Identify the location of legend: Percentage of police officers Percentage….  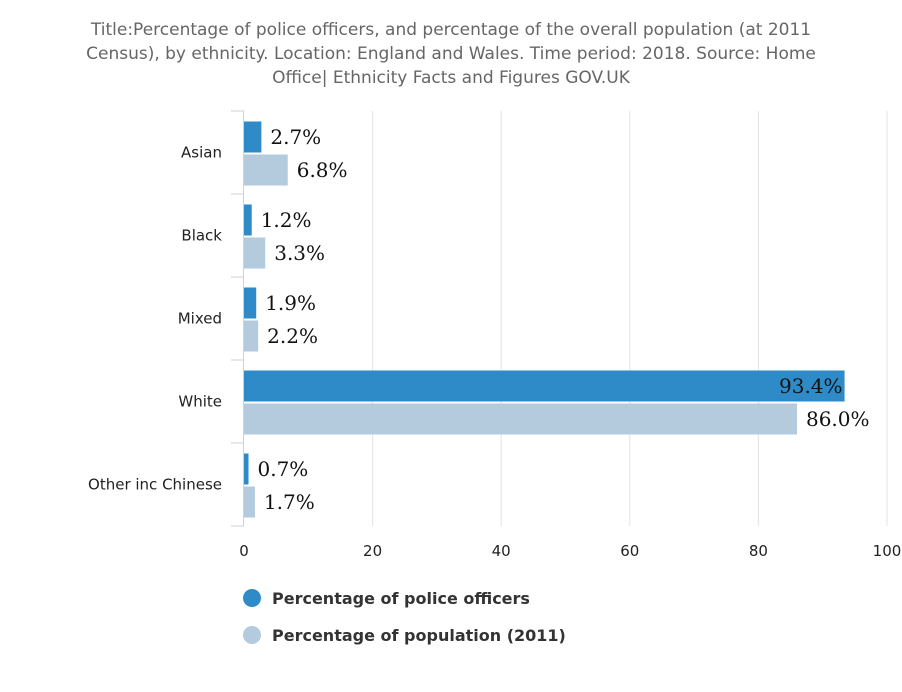
(404, 622).